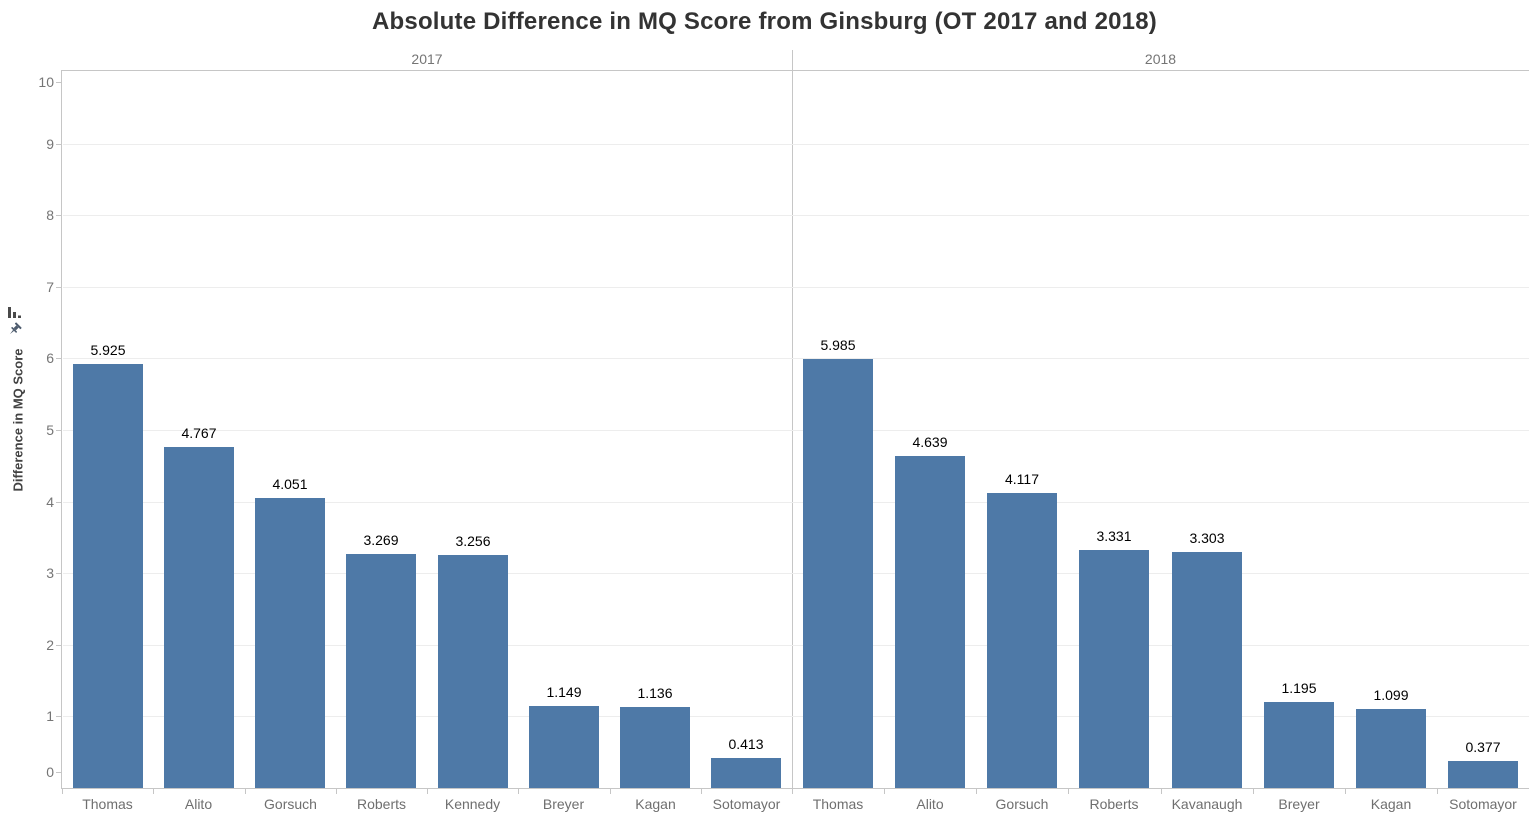 The height and width of the screenshot is (819, 1529). What do you see at coordinates (1207, 670) in the screenshot?
I see `bar-2018-kavanaugh` at bounding box center [1207, 670].